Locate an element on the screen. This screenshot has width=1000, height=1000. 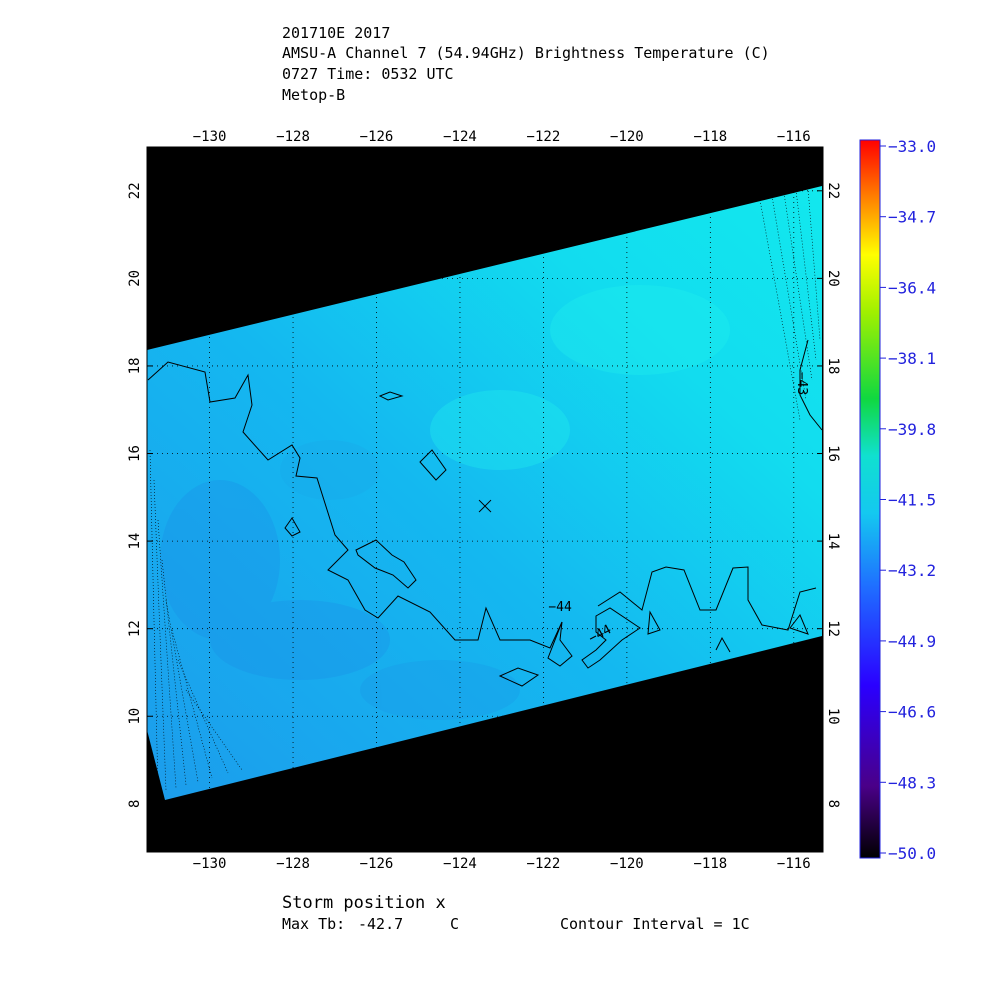
colorbar is located at coordinates (870, 499).